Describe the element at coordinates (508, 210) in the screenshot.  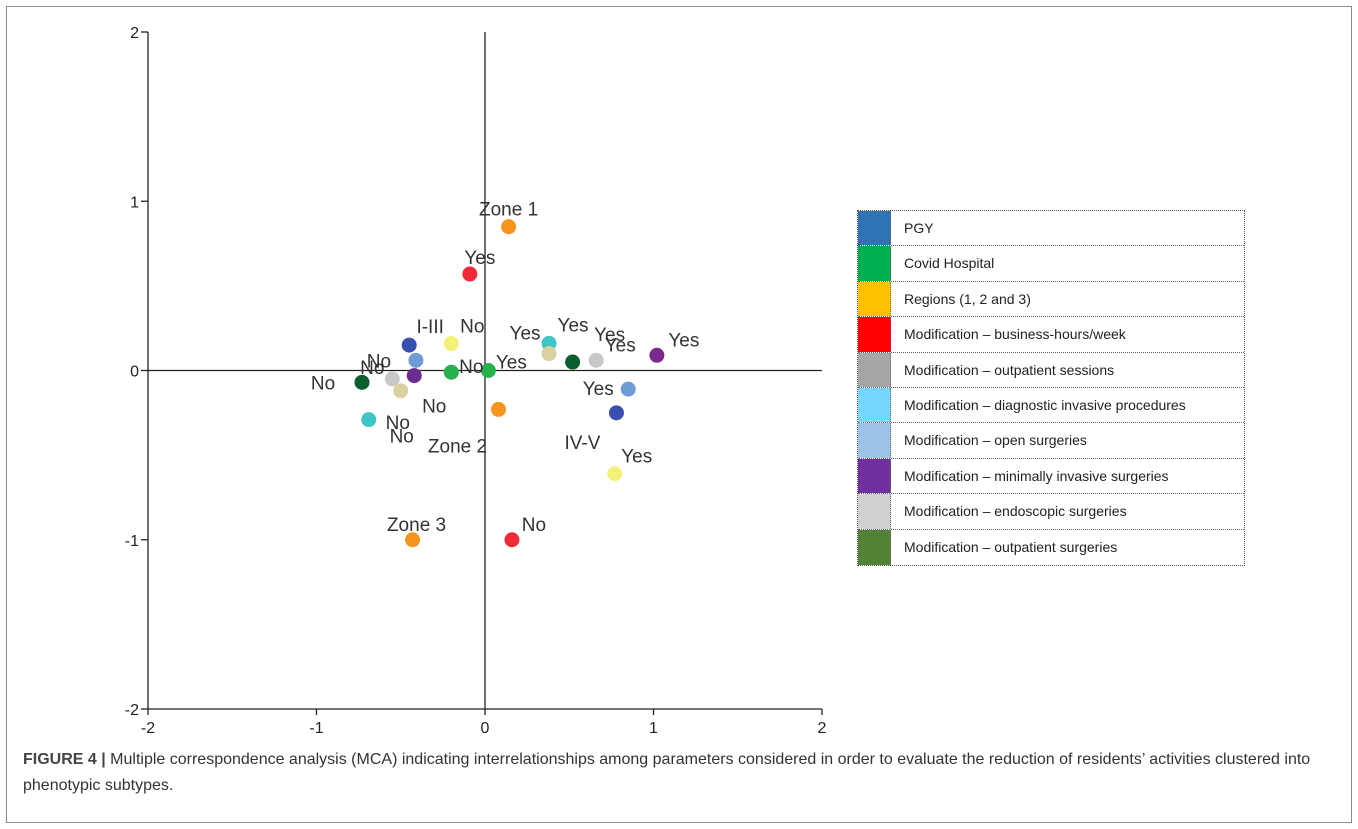
I see `data-point-label: Zone 1` at that location.